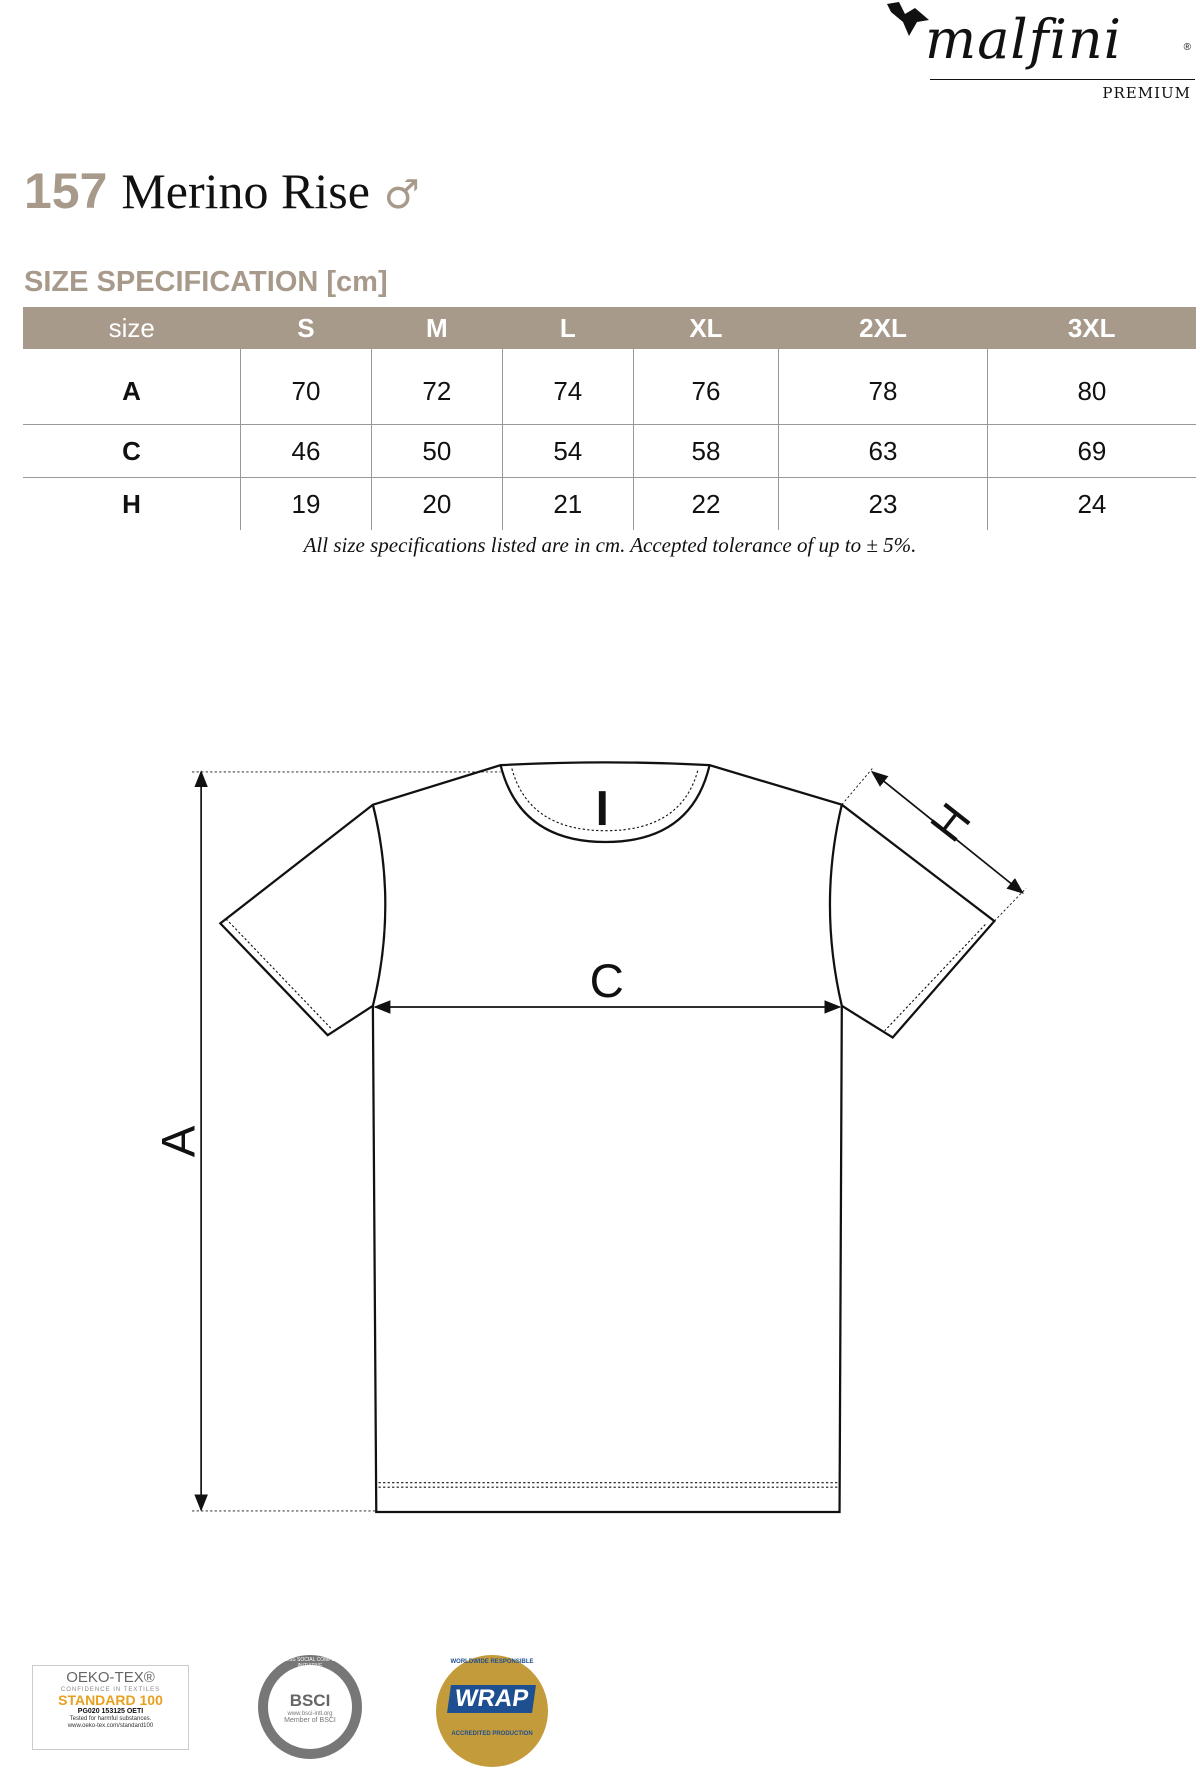  I want to click on table-cell: 78, so click(883, 387).